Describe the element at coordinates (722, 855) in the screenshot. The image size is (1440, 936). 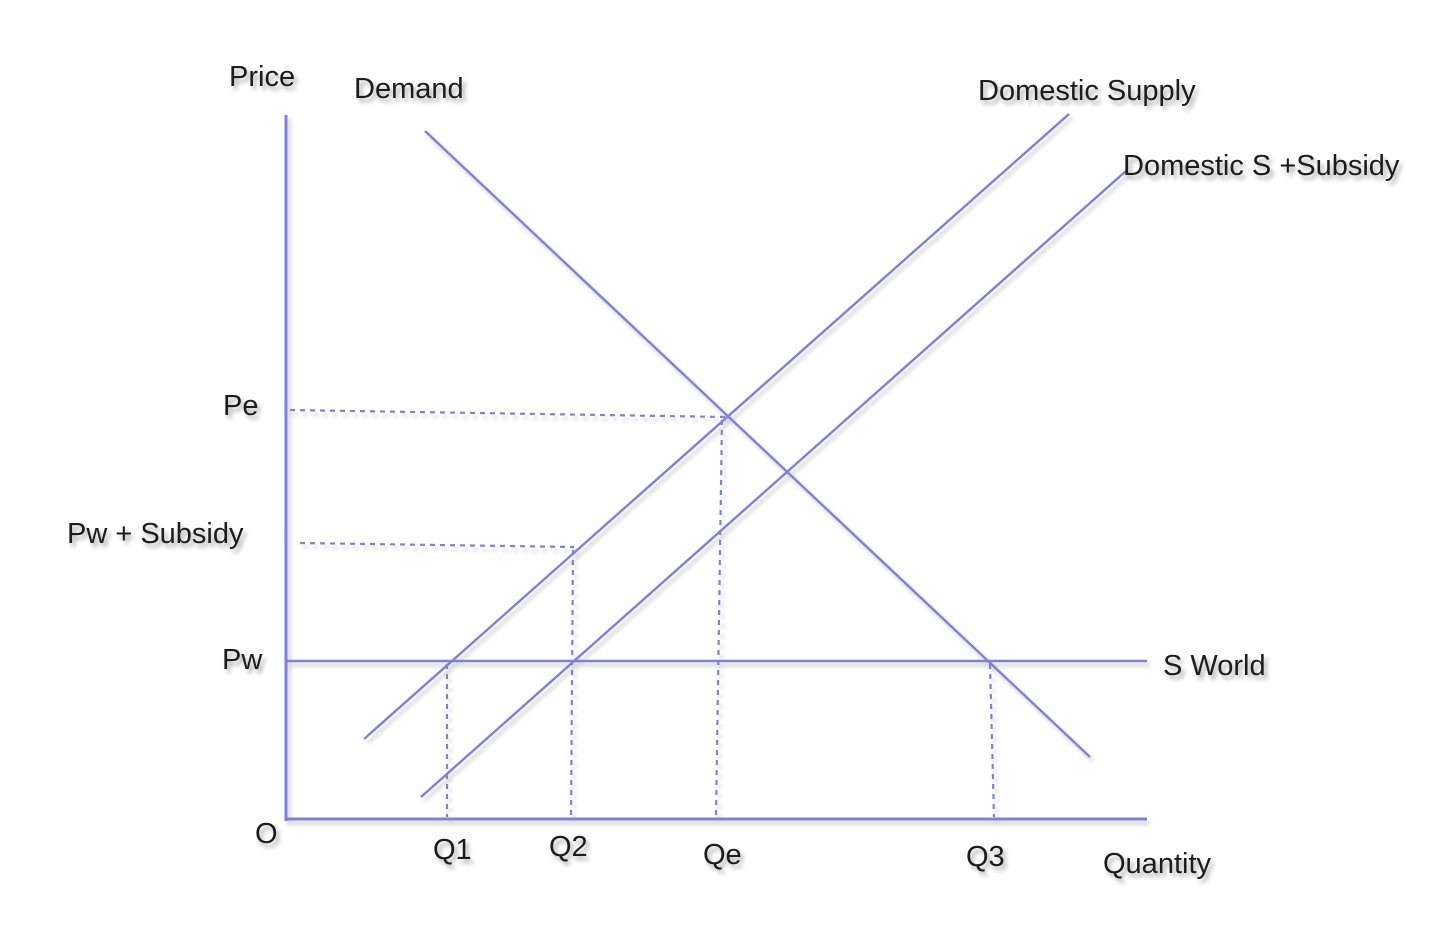
I see `qe-label: Qe` at that location.